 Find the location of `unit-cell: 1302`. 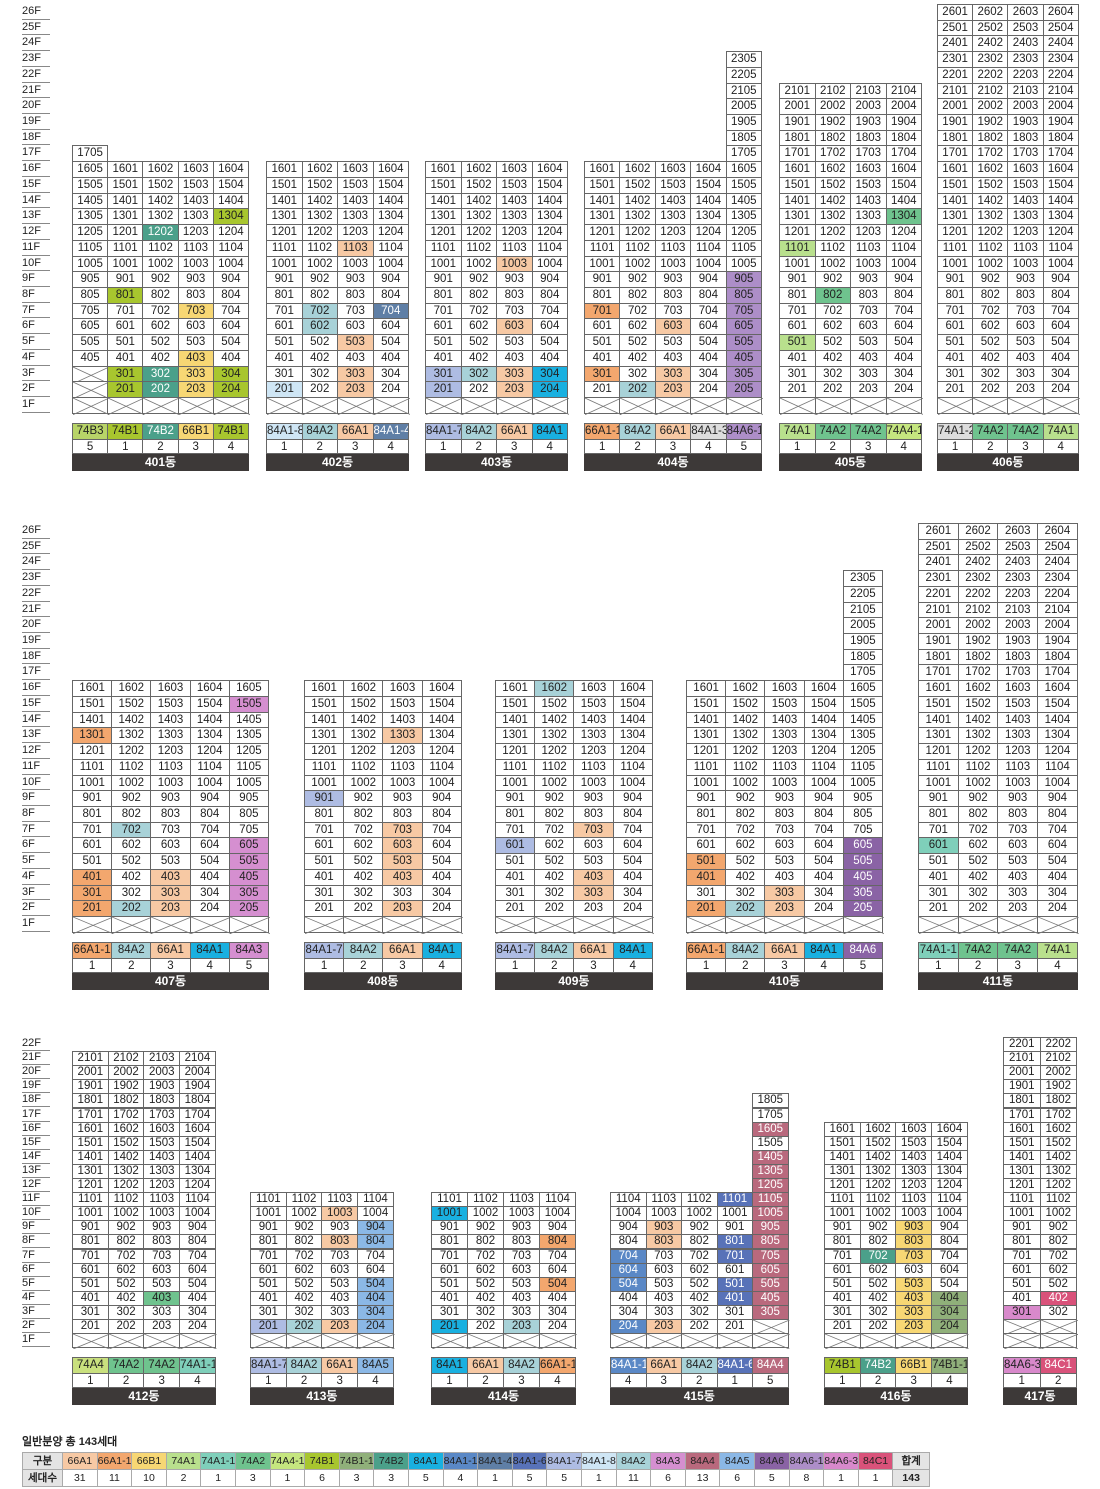

unit-cell: 1302 is located at coordinates (878, 1171).